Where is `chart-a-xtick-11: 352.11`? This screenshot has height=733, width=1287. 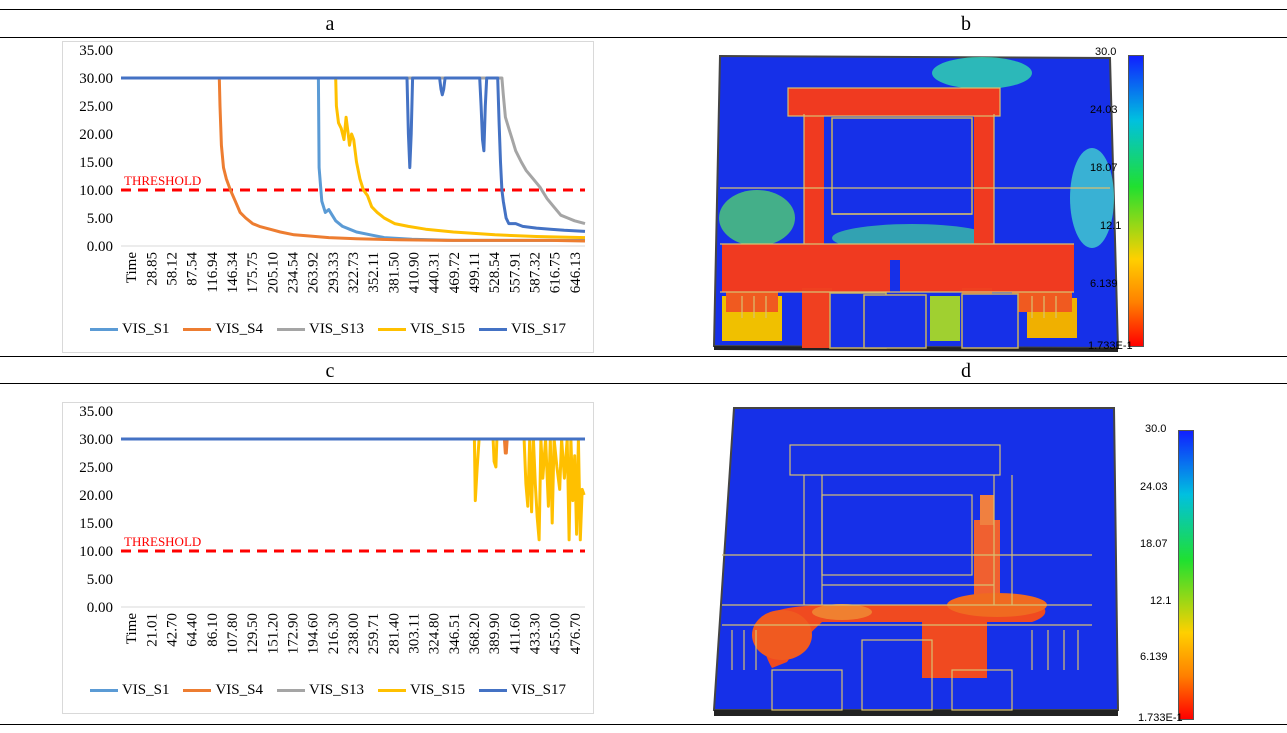
chart-a-xtick-11: 352.11 is located at coordinates (374, 272).